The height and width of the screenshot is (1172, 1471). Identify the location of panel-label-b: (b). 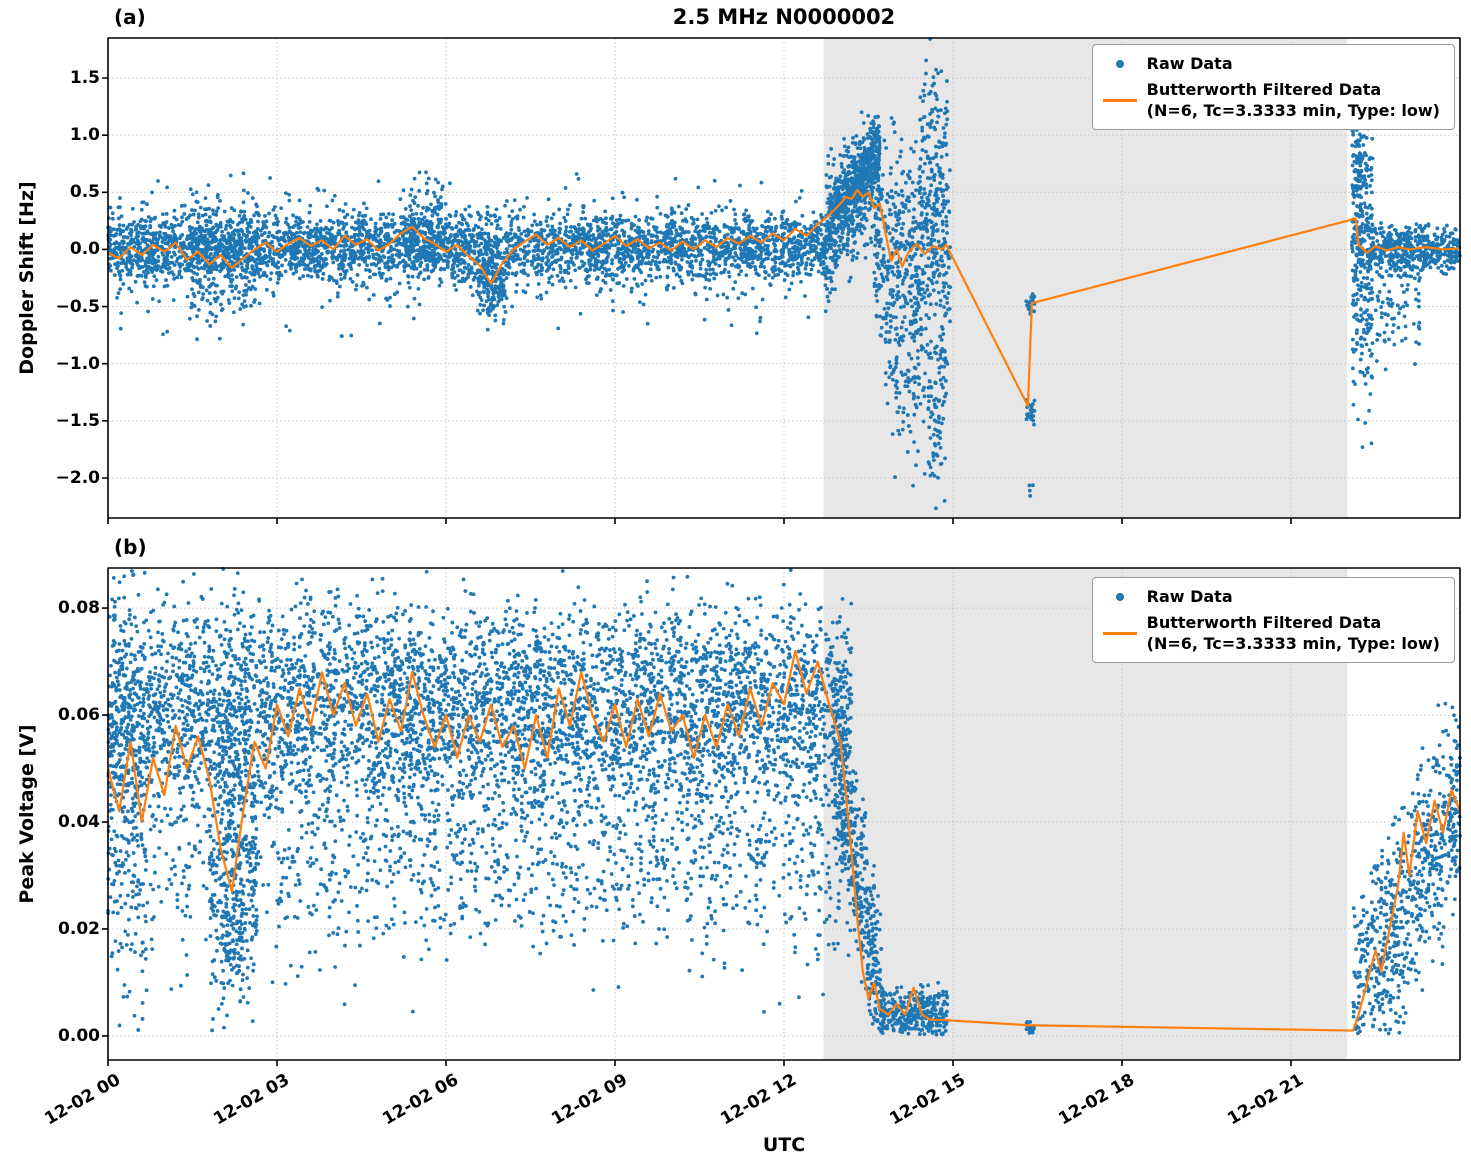
(130, 547).